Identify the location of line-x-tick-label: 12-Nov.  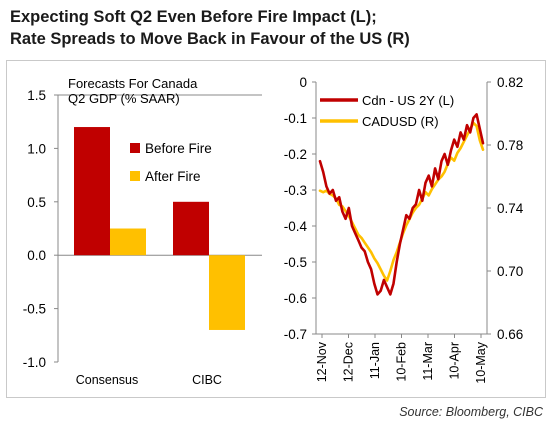
(322, 361).